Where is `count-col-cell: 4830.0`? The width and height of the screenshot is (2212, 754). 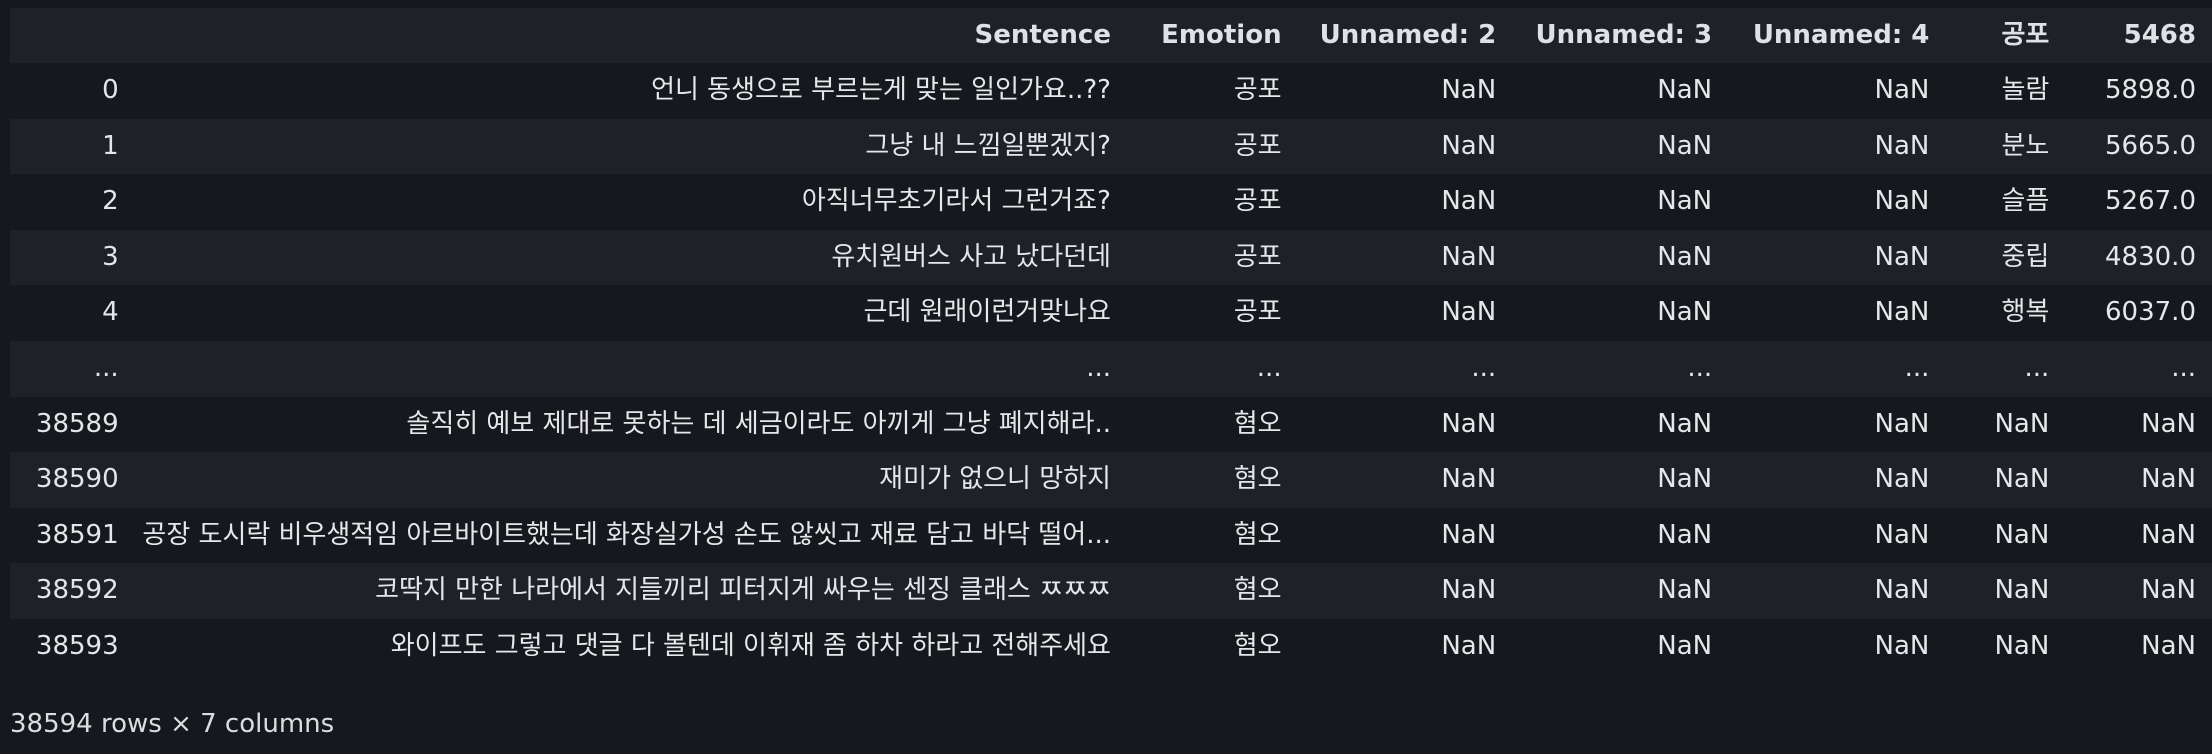 count-col-cell: 4830.0 is located at coordinates (2150, 256).